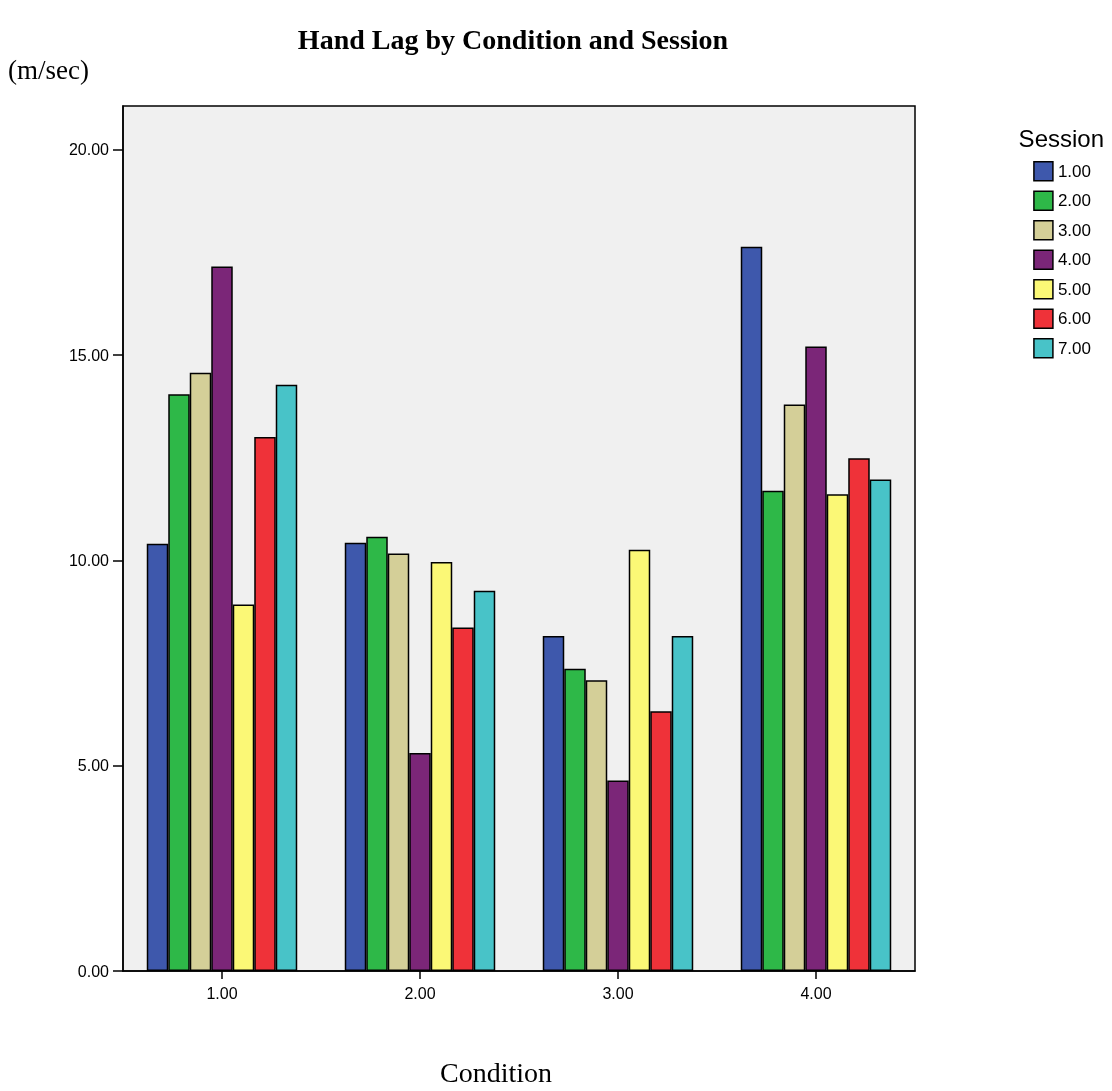 The width and height of the screenshot is (1112, 1091). I want to click on legend-label: 4.00, so click(1074, 260).